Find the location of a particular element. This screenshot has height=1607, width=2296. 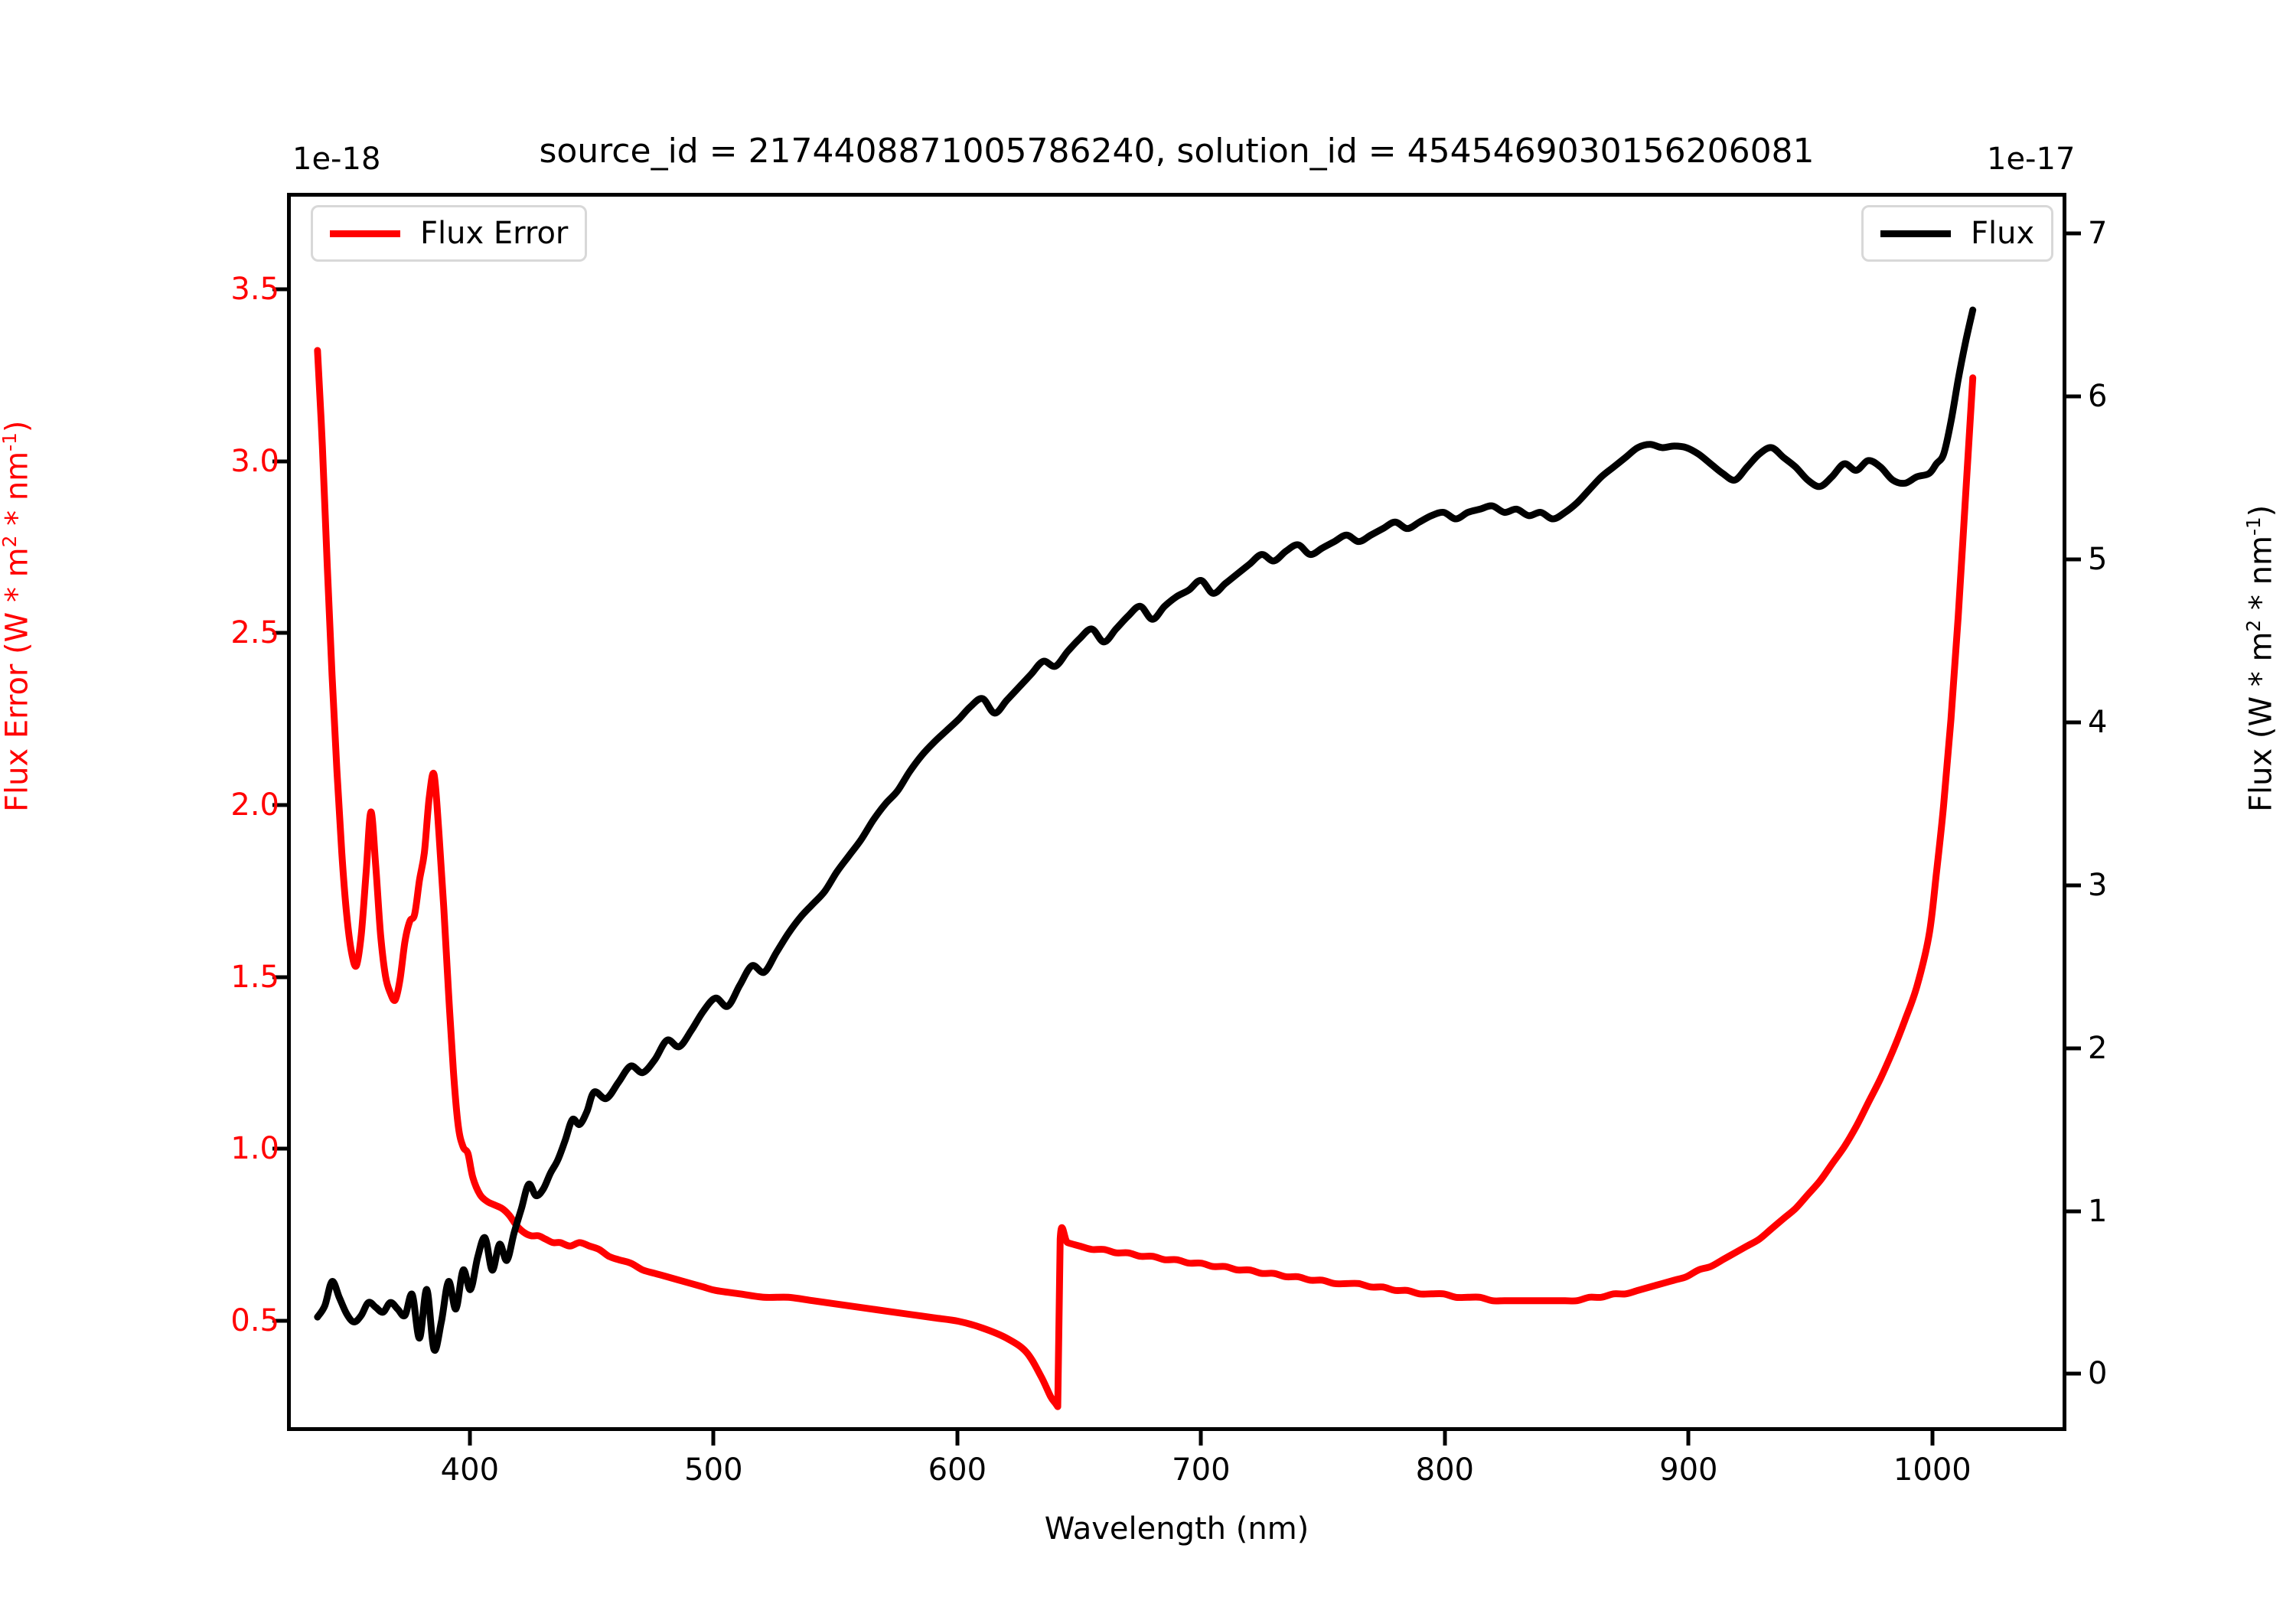

right-y-tick-label: 4 is located at coordinates (2098, 722).